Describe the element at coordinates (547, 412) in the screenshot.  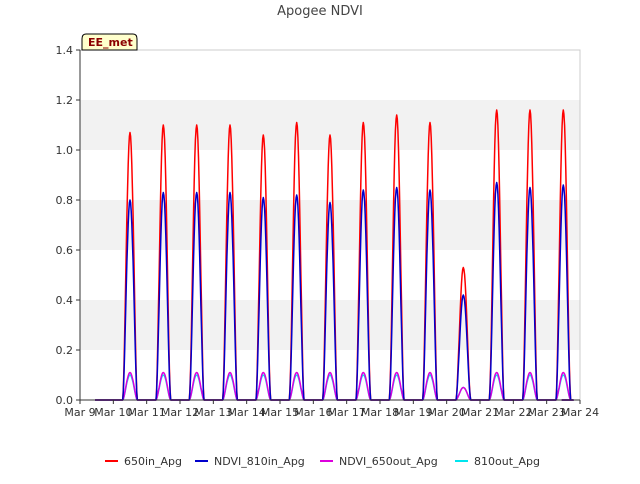
I see `x-tick-label: Mar 23` at that location.